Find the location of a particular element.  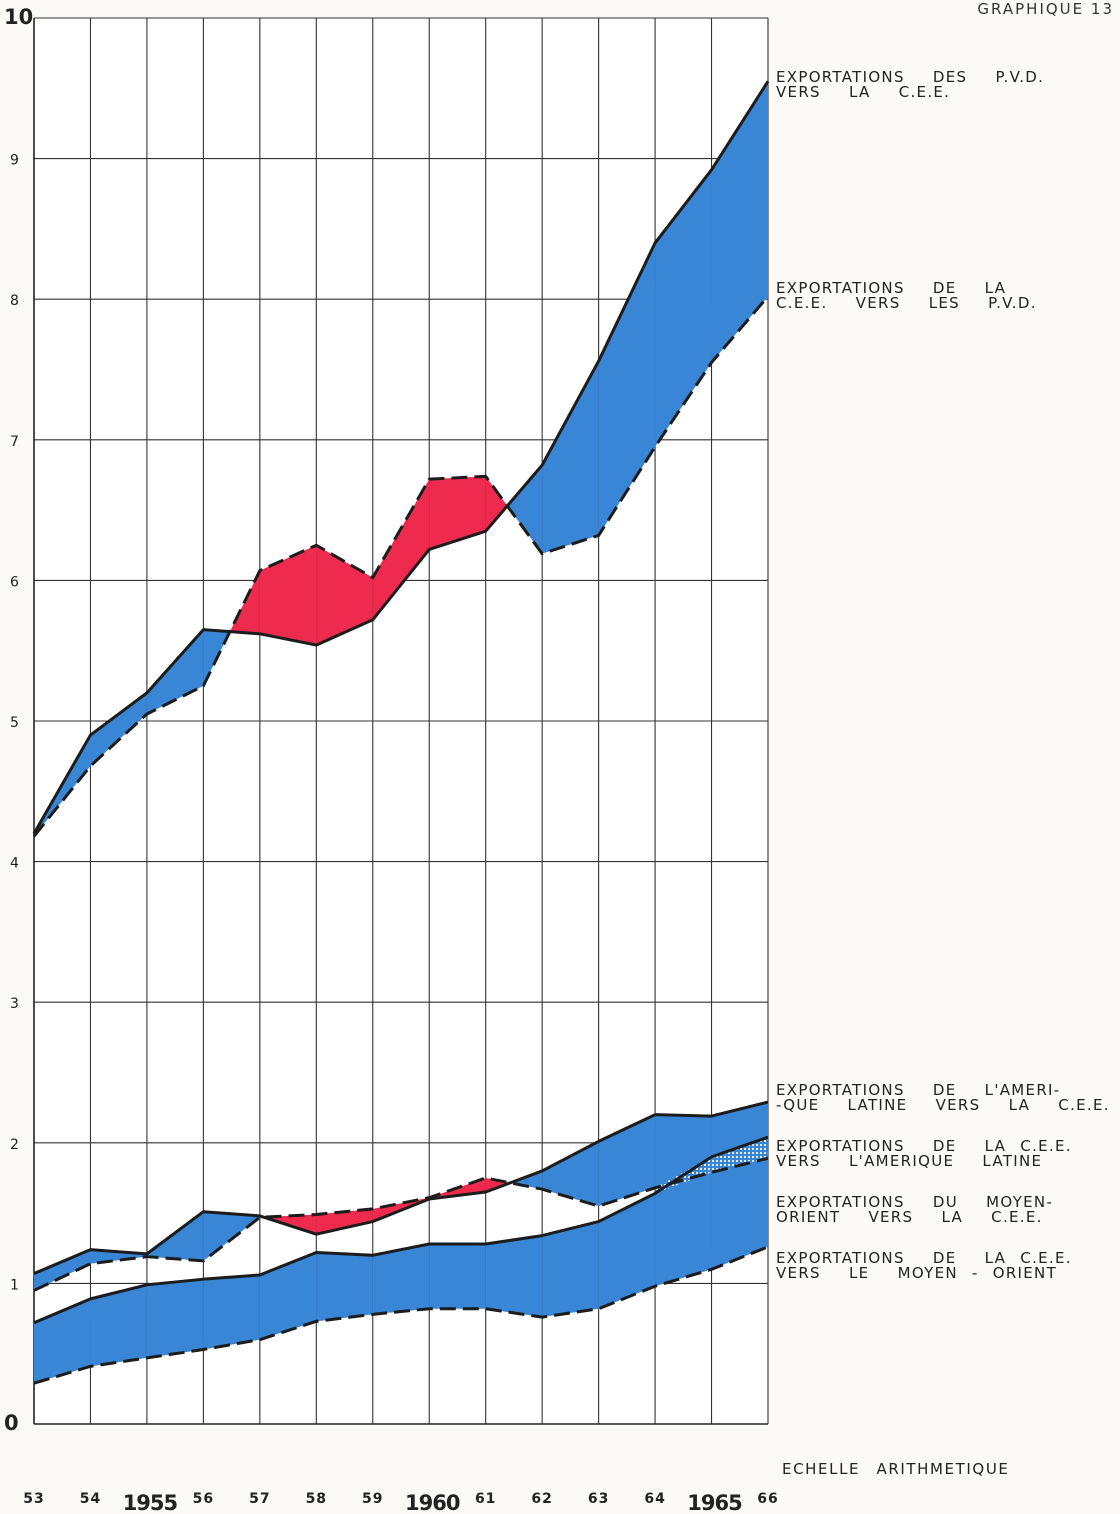

legend-line: VERS LE MOYEN - ORIENT is located at coordinates (917, 1273).